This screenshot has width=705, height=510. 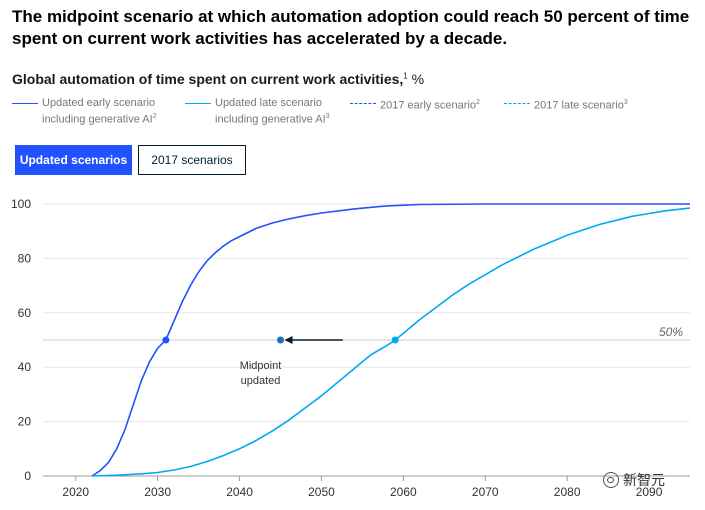 I want to click on subtitle-unit: %, so click(x=416, y=79).